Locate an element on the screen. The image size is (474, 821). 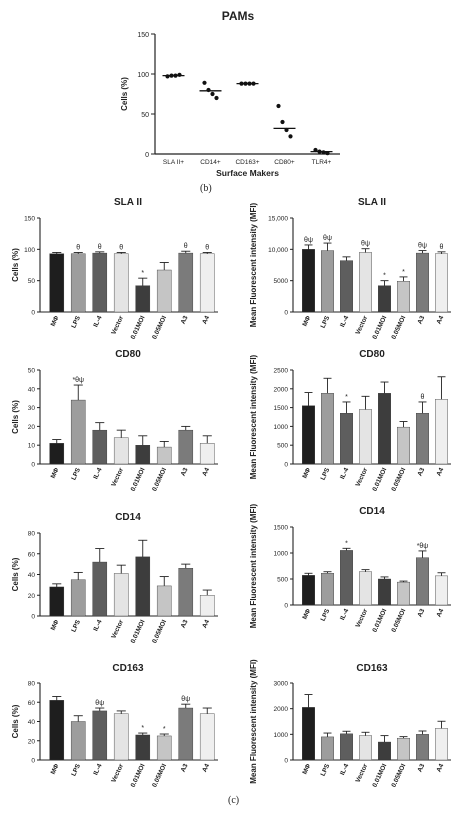
bar-y-tick-label: 60 is located at coordinates (32, 554).